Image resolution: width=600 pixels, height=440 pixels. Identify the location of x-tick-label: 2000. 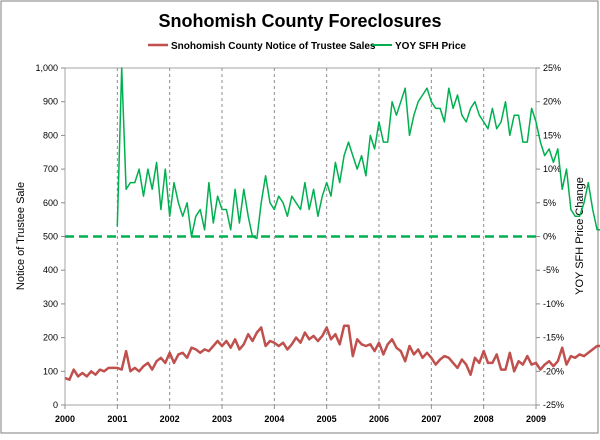
(65, 419).